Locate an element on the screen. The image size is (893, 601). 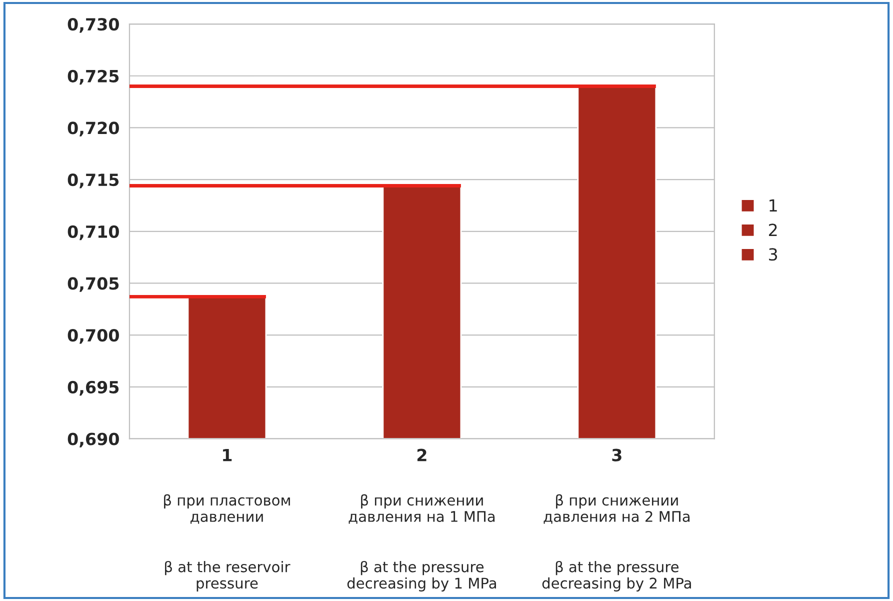
x-tick-label: 1 is located at coordinates (227, 455).